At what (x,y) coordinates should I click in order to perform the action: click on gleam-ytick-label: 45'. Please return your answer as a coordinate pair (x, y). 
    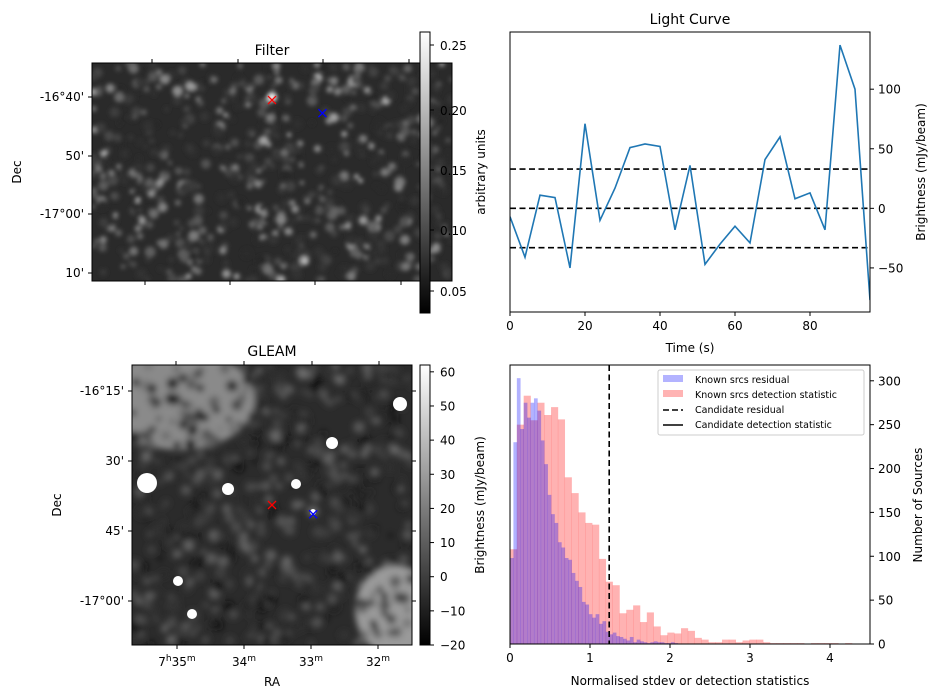
    Looking at the image, I should click on (114, 531).